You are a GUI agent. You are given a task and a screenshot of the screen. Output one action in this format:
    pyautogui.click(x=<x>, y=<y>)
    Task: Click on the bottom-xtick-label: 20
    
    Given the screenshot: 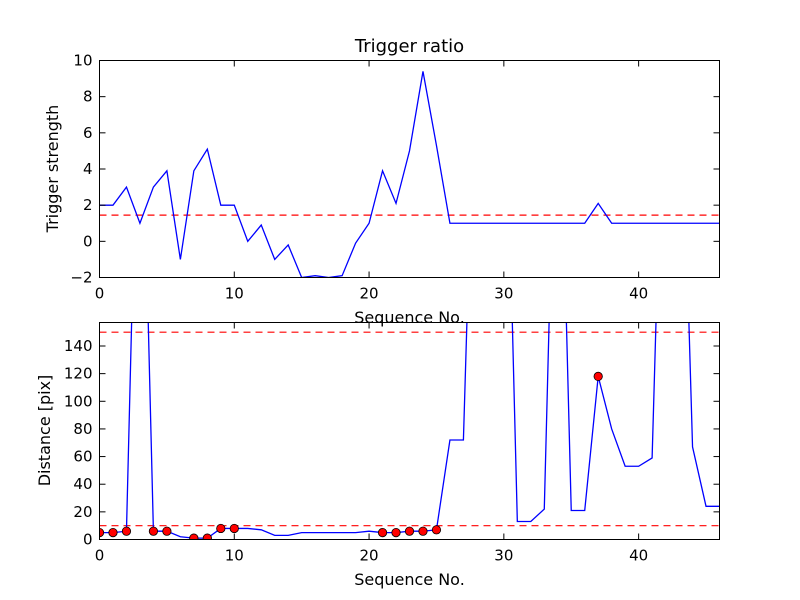 What is the action you would take?
    pyautogui.click(x=369, y=556)
    